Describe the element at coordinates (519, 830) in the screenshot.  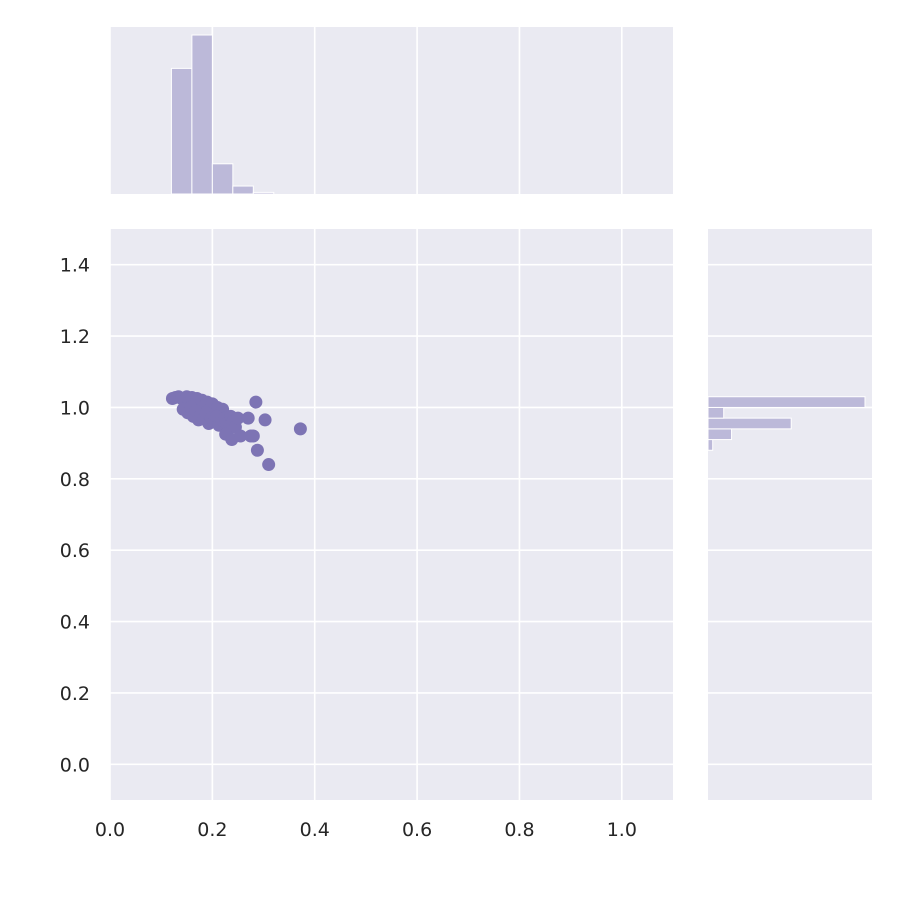
I see `x-tick-label-4: 0.8` at that location.